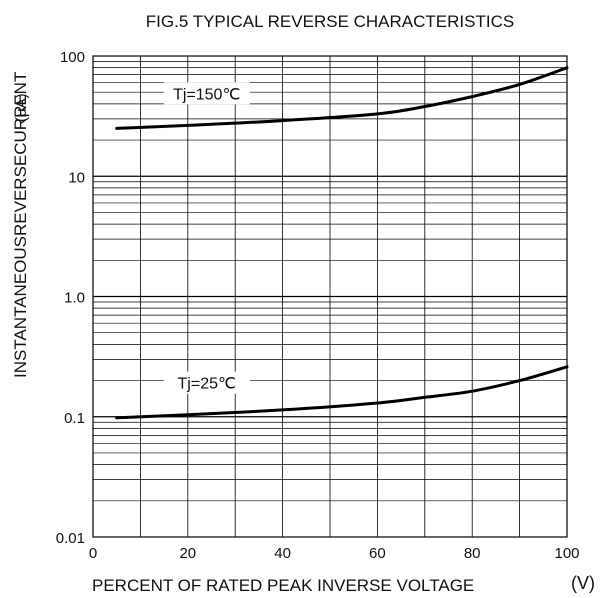 The image size is (608, 598). I want to click on series-line-tj150, so click(342, 98).